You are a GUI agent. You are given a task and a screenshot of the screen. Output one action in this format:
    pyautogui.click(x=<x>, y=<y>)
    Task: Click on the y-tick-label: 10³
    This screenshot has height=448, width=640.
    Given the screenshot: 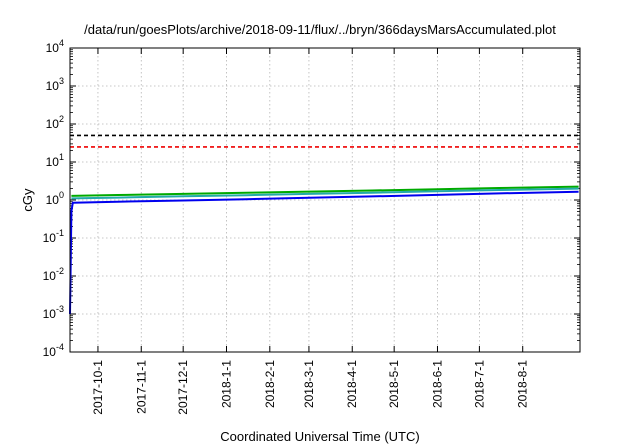 What is the action you would take?
    pyautogui.click(x=55, y=84)
    